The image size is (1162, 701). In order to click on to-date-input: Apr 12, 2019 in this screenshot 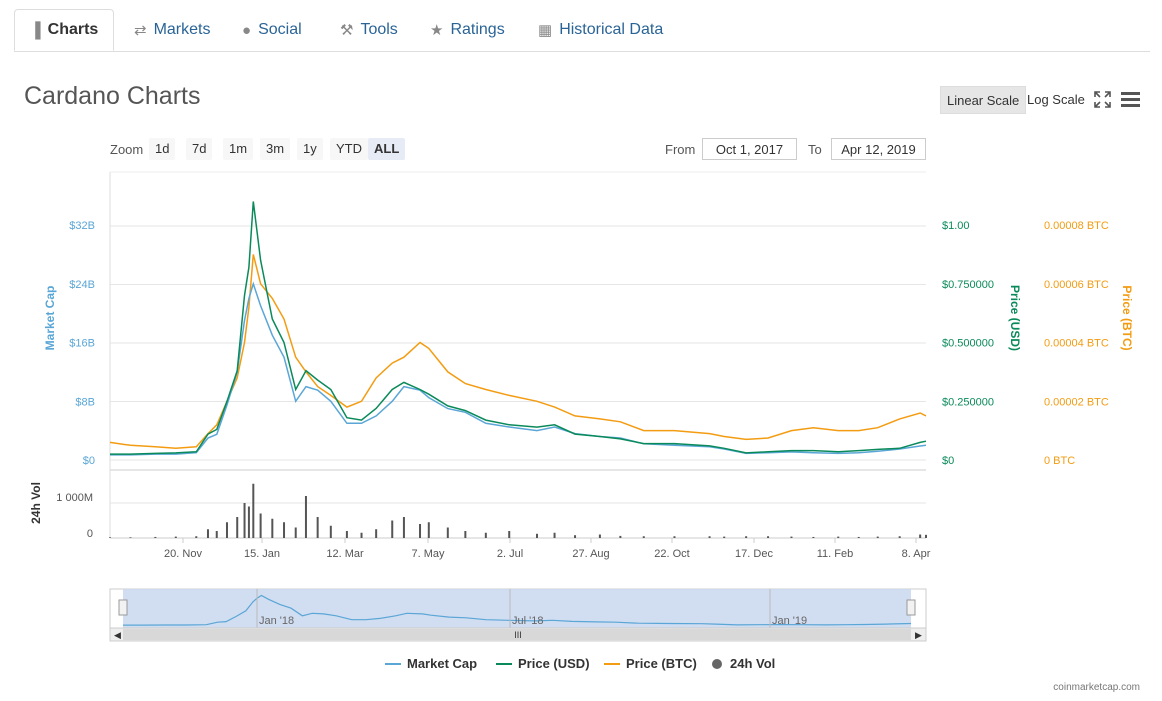, I will do `click(878, 149)`.